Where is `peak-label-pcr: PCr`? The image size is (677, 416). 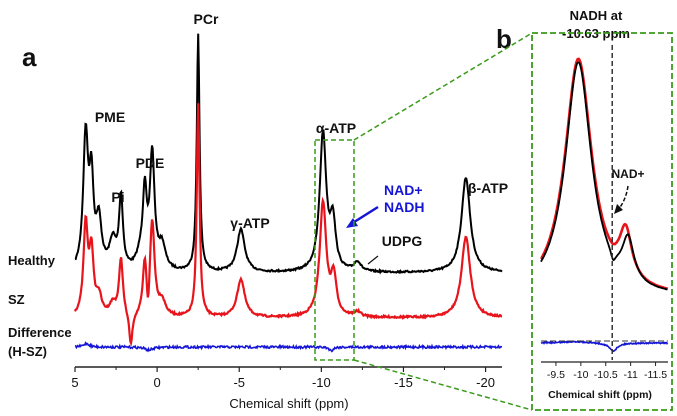
peak-label-pcr: PCr is located at coordinates (206, 19).